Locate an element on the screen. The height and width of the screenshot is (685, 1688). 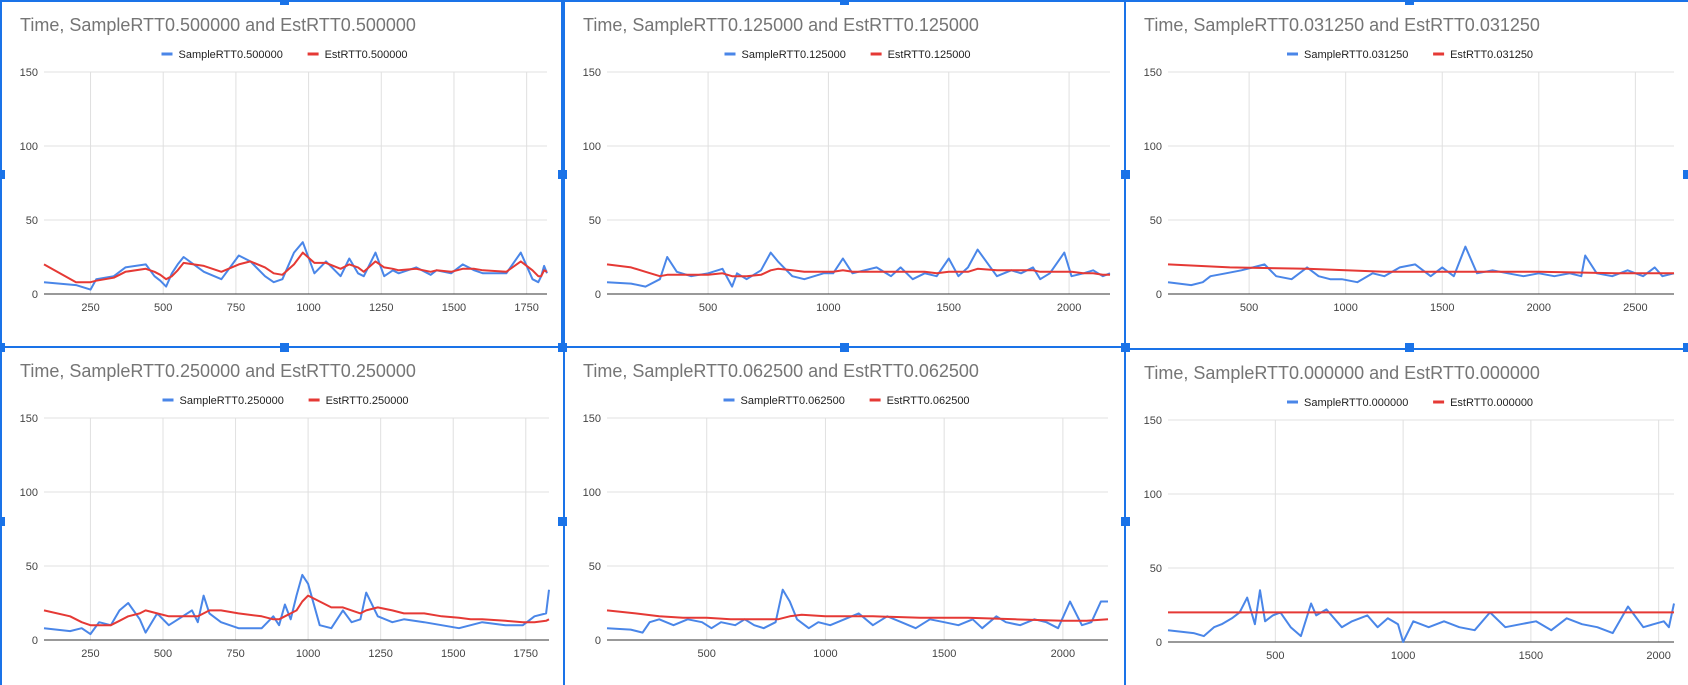
legend-label: EstRTT0.500000 is located at coordinates (366, 55).